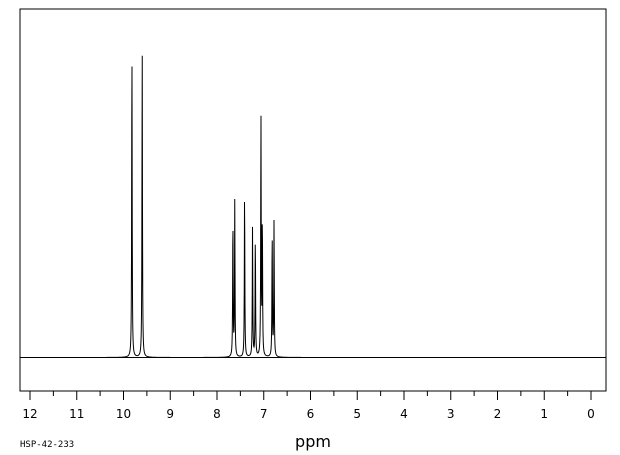 This screenshot has width=620, height=455. What do you see at coordinates (591, 414) in the screenshot?
I see `x-tick-label: 0` at bounding box center [591, 414].